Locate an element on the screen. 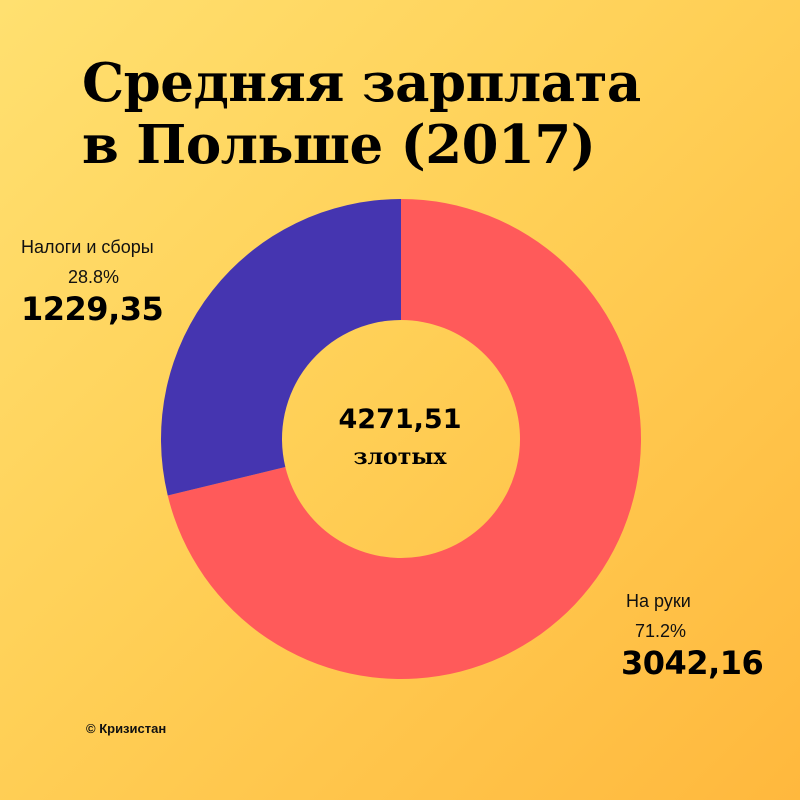  slice-percent-net: 71.2% is located at coordinates (661, 631).